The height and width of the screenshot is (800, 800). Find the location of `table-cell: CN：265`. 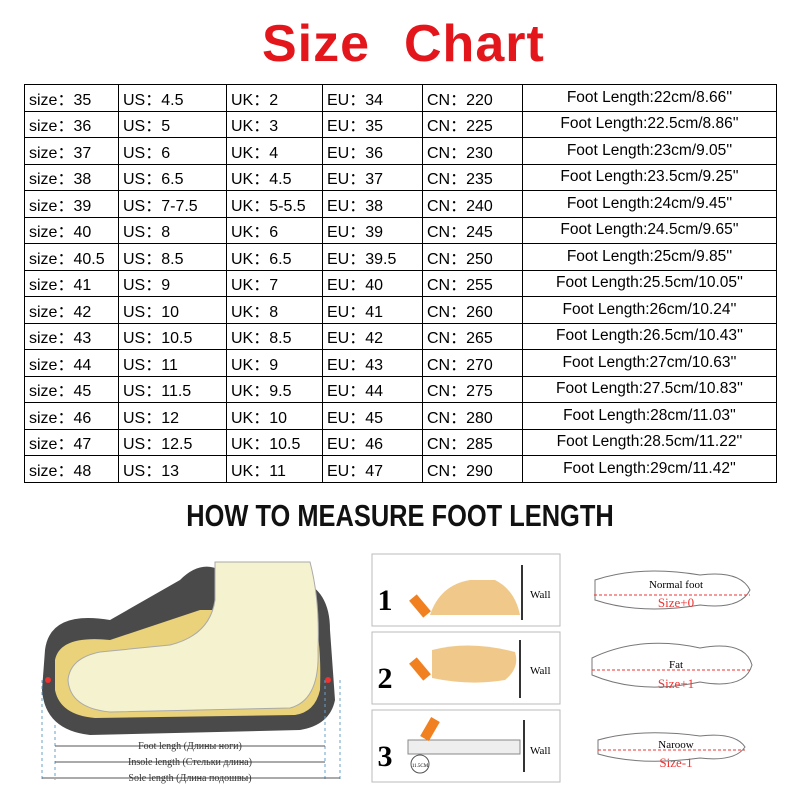

table-cell: CN：265 is located at coordinates (472, 336).